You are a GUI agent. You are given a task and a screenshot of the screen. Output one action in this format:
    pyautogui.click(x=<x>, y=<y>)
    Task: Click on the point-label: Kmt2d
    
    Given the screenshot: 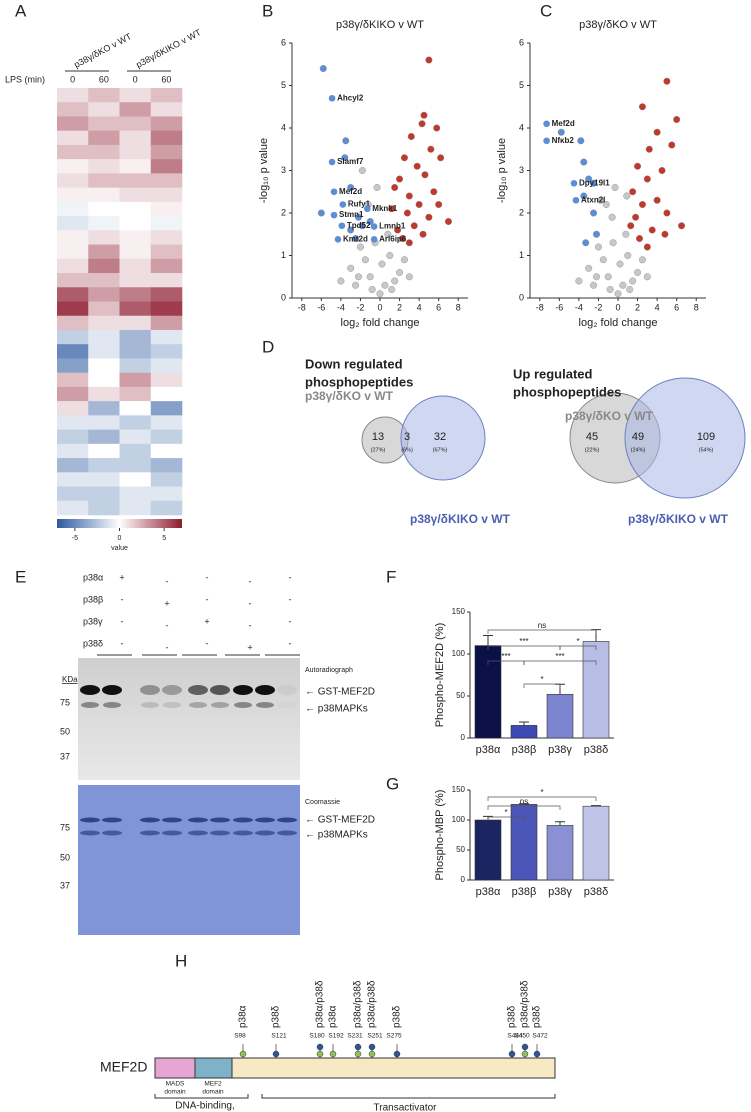 What is the action you would take?
    pyautogui.click(x=355, y=238)
    